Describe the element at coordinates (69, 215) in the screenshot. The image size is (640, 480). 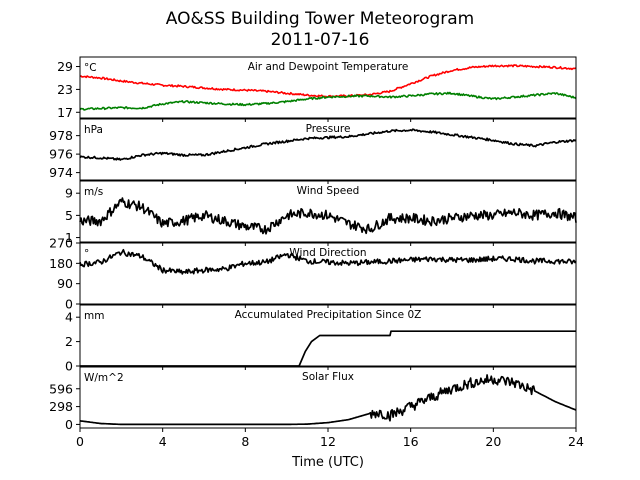
I see `y-tick-label: 5` at that location.